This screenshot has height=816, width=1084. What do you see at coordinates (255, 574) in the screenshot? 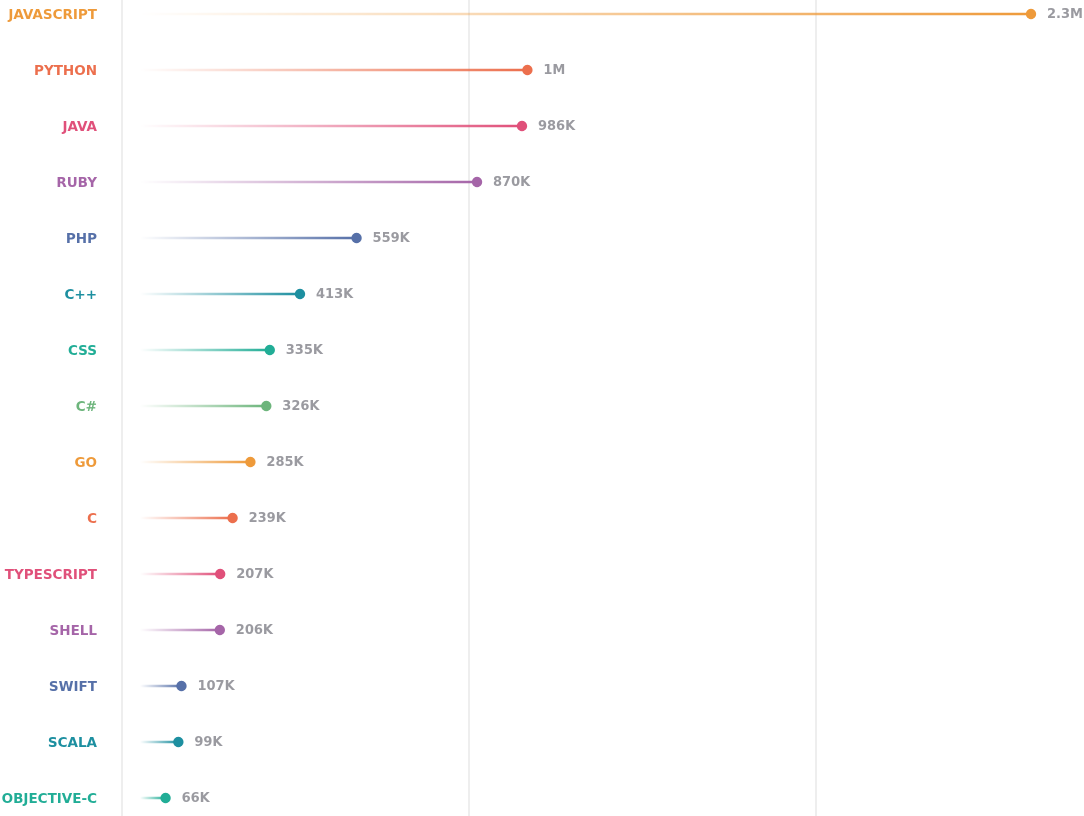
I see `value-label: 207K` at bounding box center [255, 574].